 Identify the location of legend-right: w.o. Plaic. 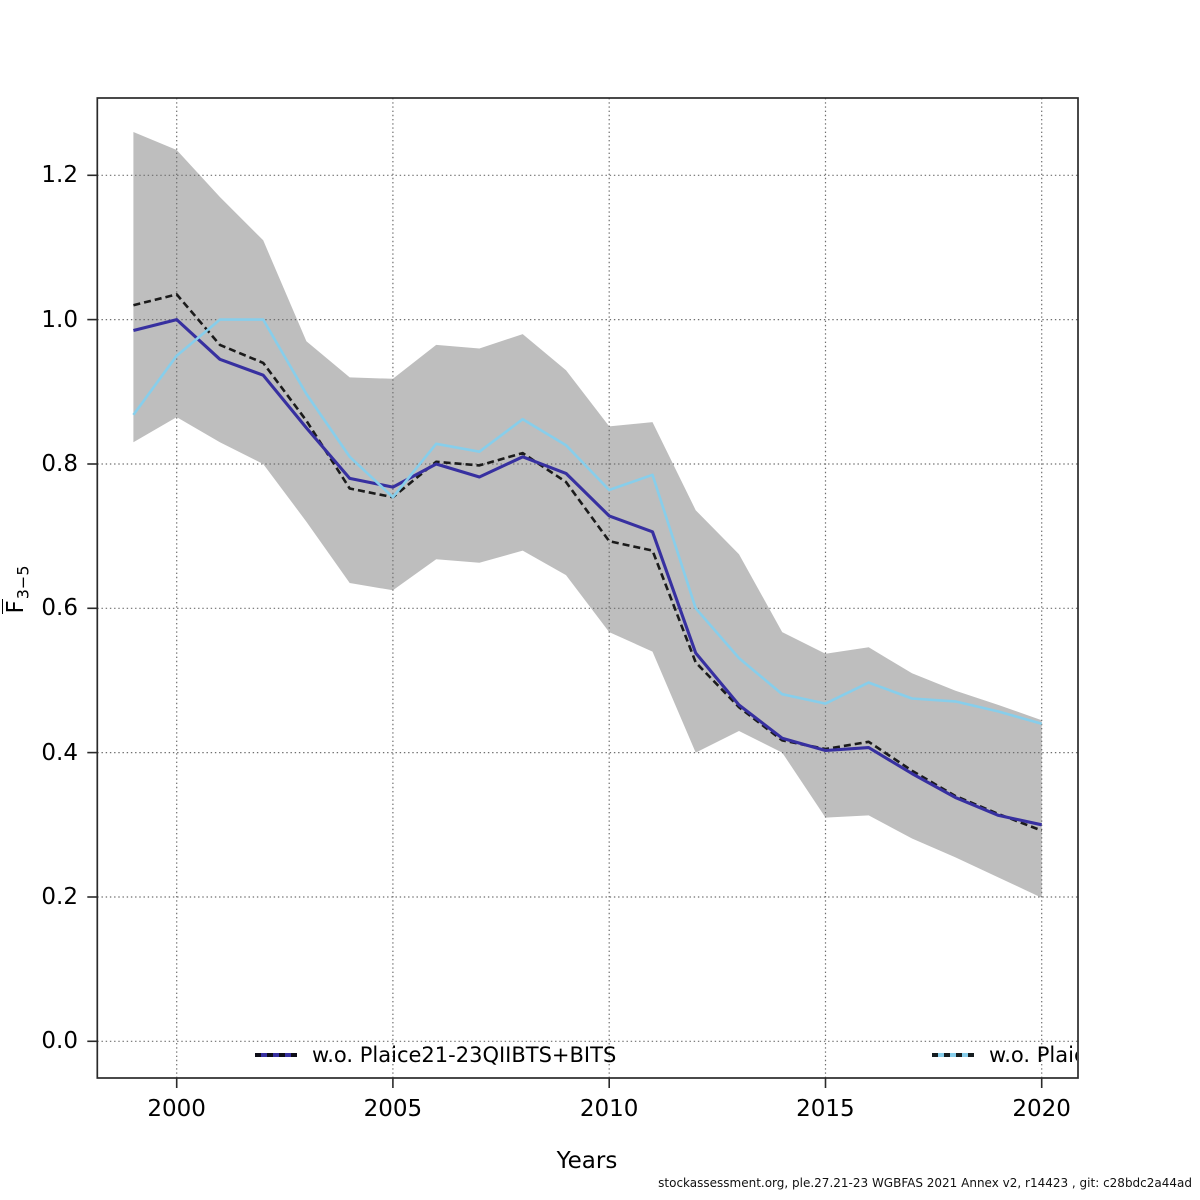
(1004, 1055).